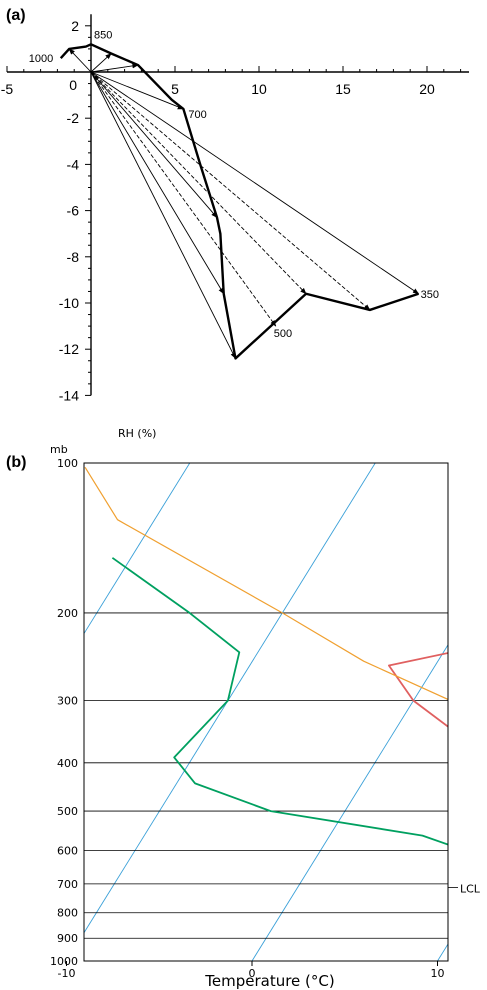 This screenshot has height=990, width=487. What do you see at coordinates (7, 89) in the screenshot?
I see `x-tick-label: -5` at bounding box center [7, 89].